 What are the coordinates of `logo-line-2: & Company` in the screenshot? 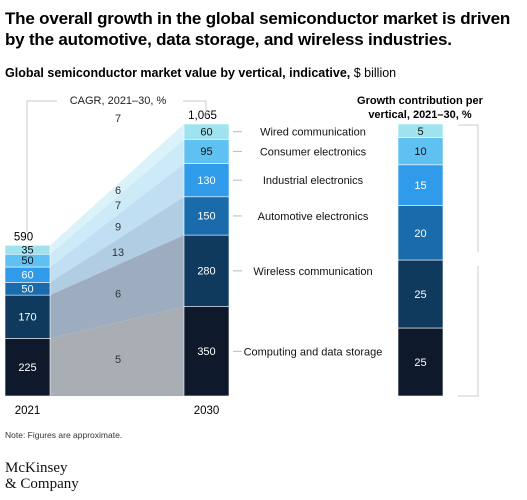 It's located at (42, 484).